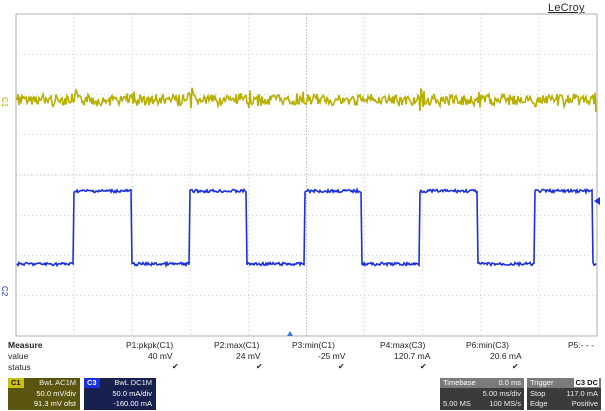 Image resolution: width=605 pixels, height=411 pixels. What do you see at coordinates (16, 383) in the screenshot?
I see `channel-1-tag: C1` at bounding box center [16, 383].